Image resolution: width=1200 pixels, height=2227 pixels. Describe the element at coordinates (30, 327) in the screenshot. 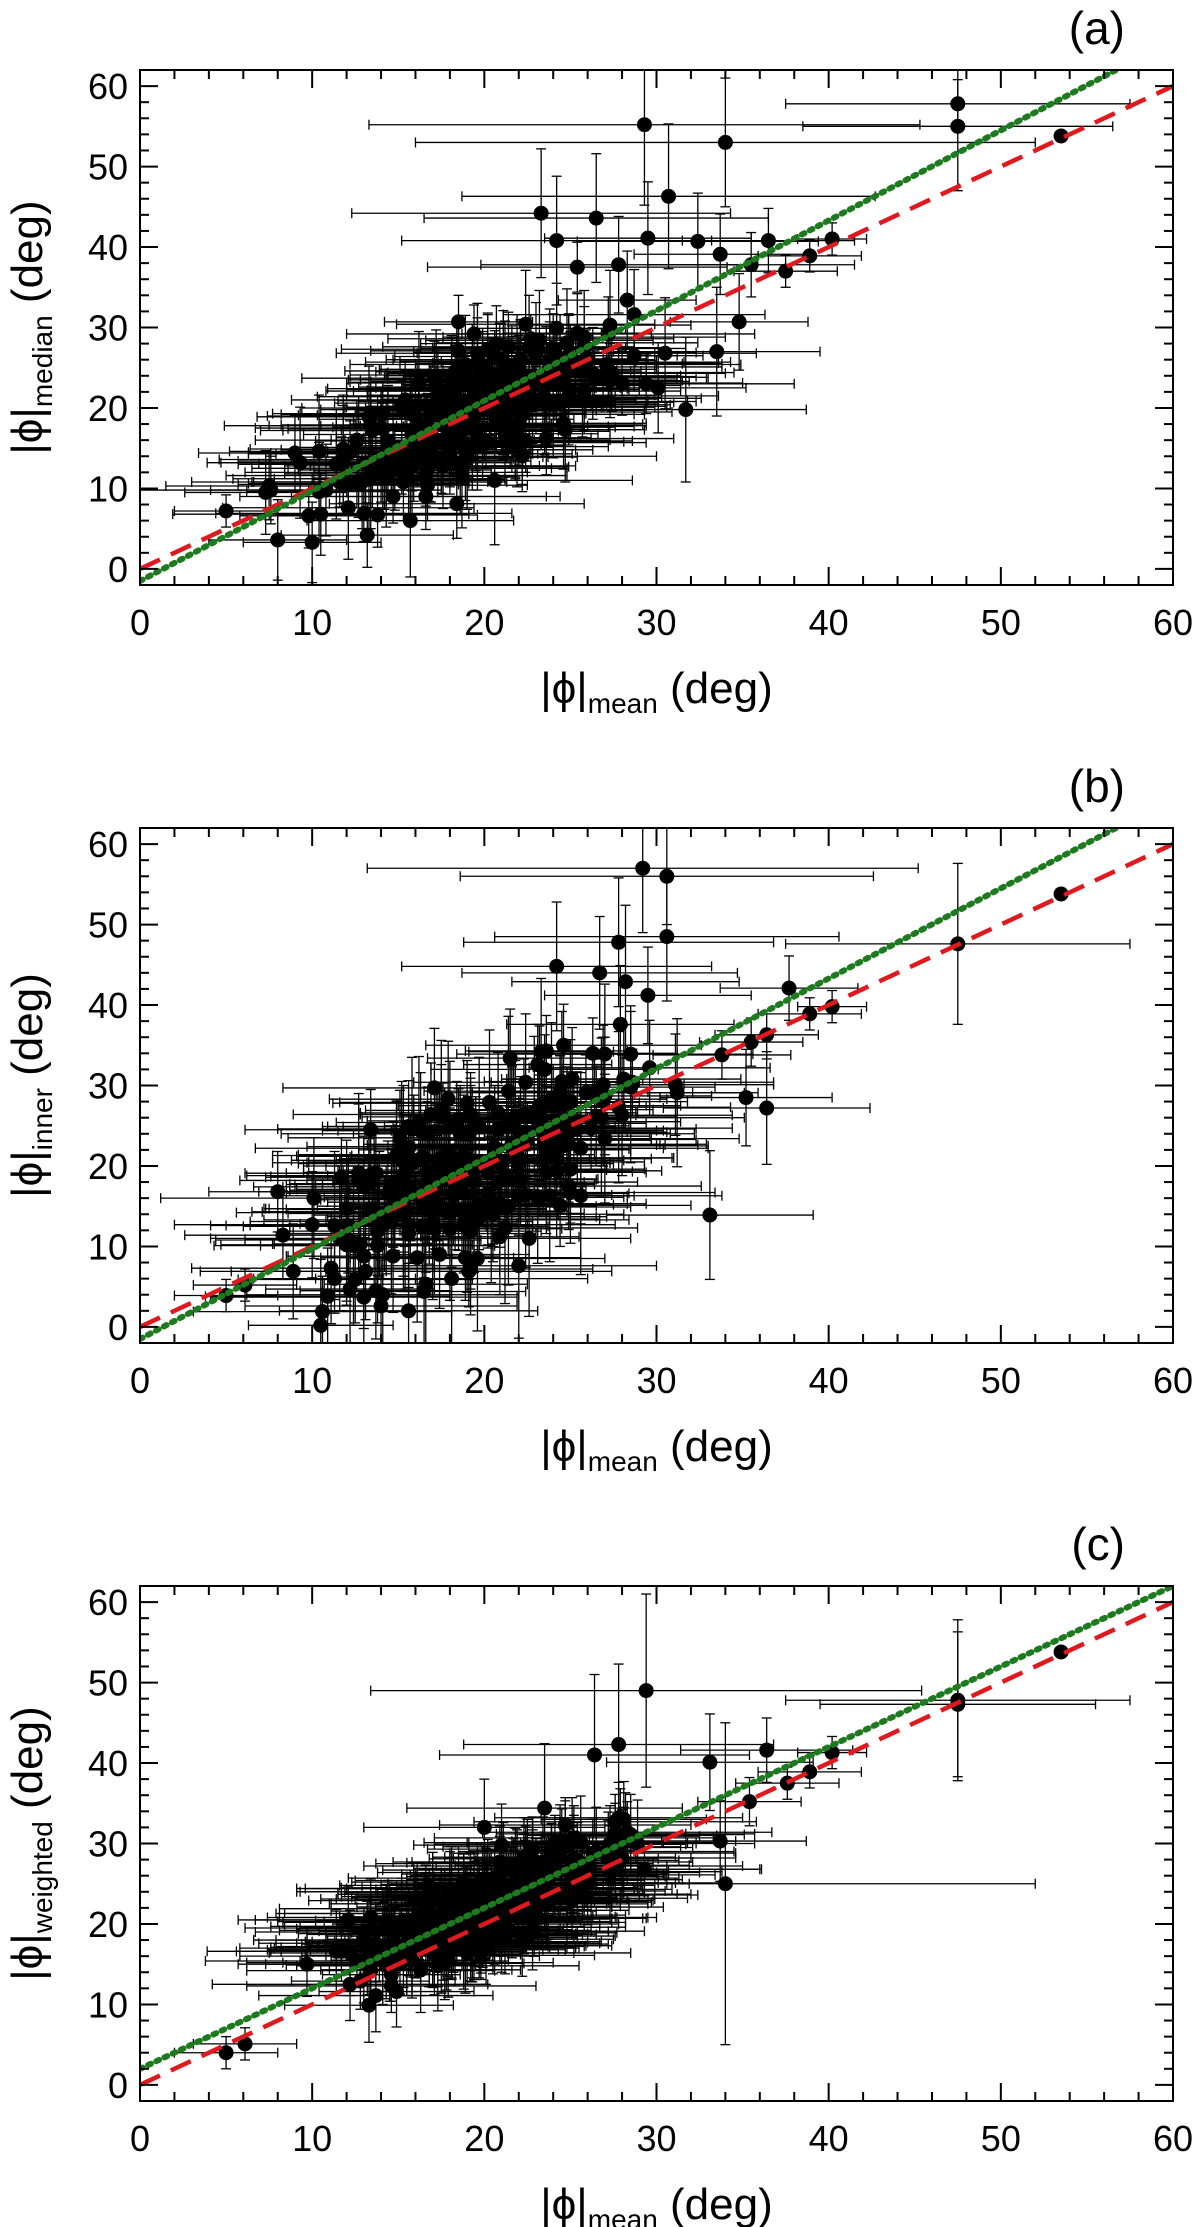

I see `y-axis-label: |ϕ|median (deg)` at that location.